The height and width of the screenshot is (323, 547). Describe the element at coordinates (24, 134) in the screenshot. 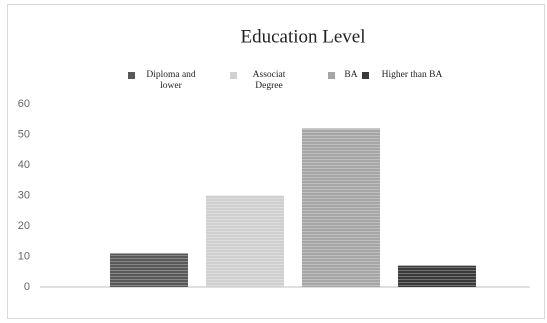

I see `y-tick-label: 50` at that location.